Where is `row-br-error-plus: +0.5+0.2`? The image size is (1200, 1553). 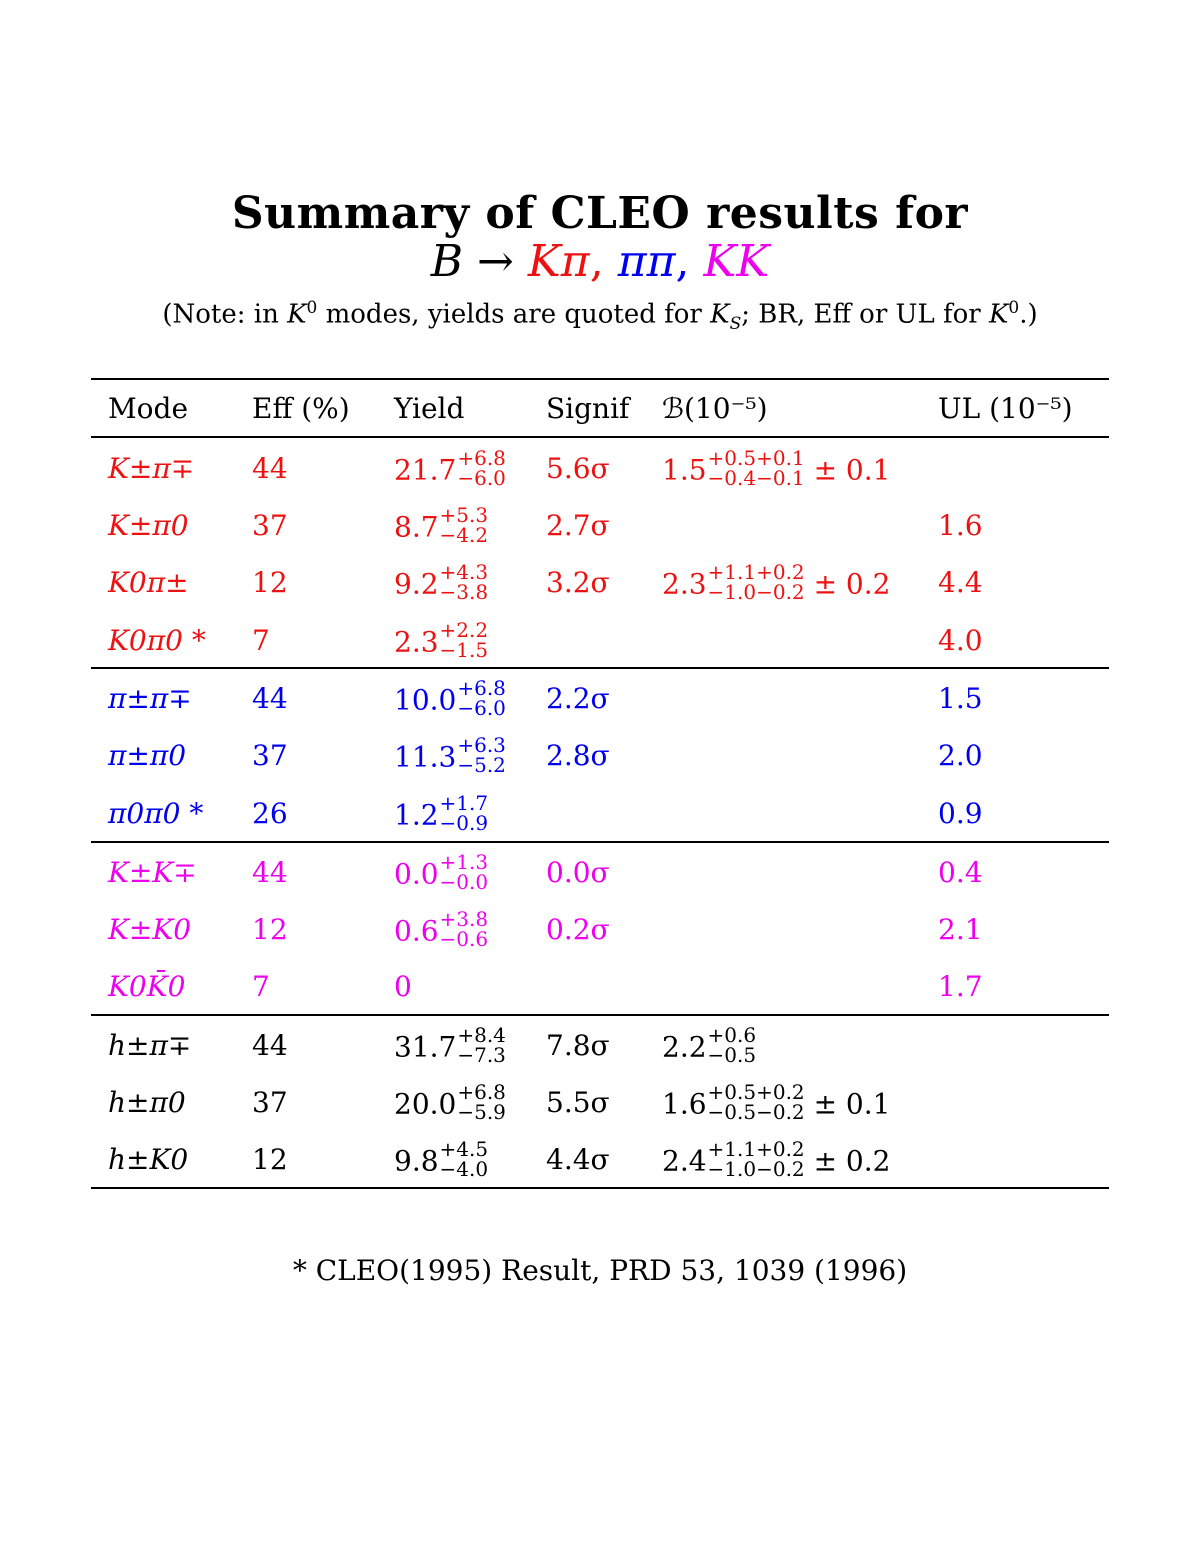 row-br-error-plus: +0.5+0.2 is located at coordinates (756, 1092).